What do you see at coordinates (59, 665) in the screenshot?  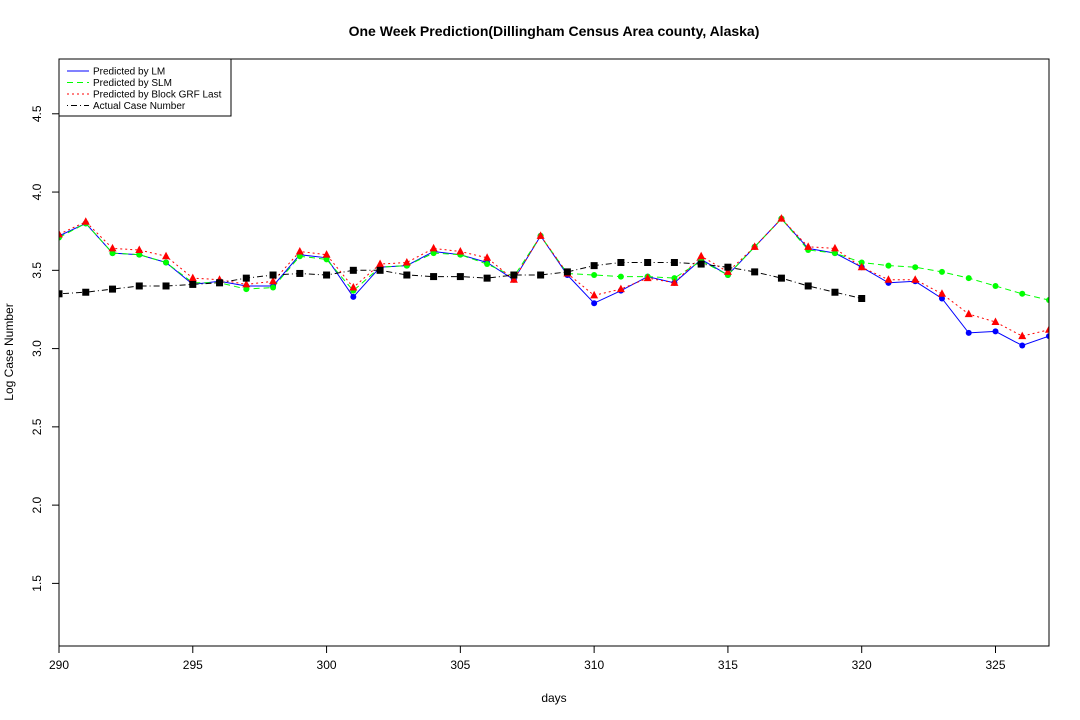 I see `x-tick-label: 290` at bounding box center [59, 665].